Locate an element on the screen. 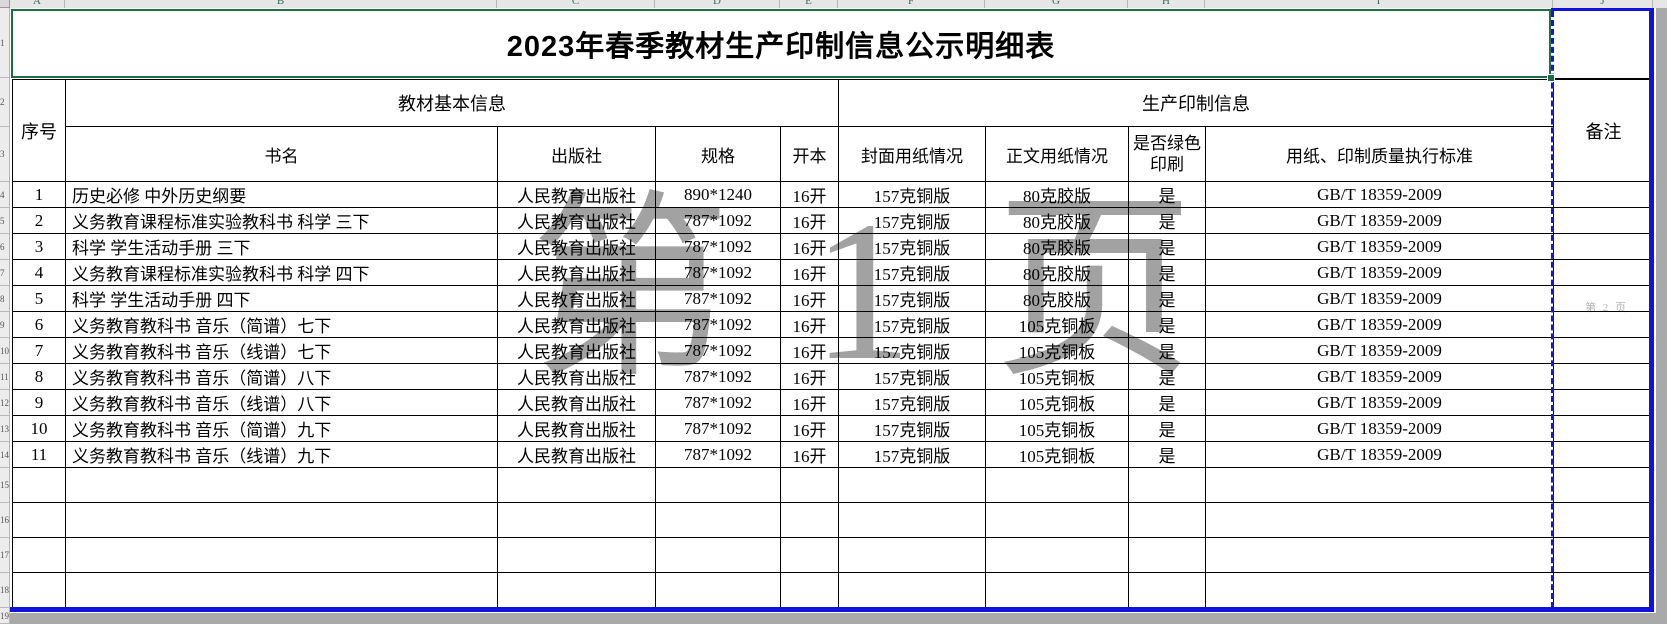 This screenshot has height=624, width=1667. cell-book-name: 历史必修 中外历史纲要 is located at coordinates (281, 194).